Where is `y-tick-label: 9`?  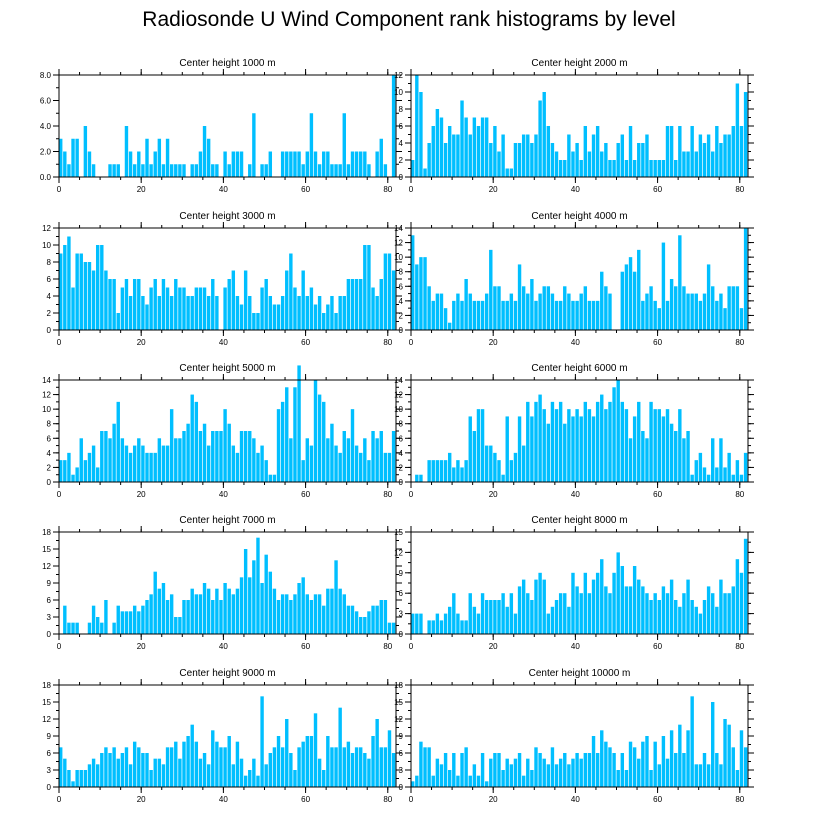
y-tick-label: 9 is located at coordinates (49, 736).